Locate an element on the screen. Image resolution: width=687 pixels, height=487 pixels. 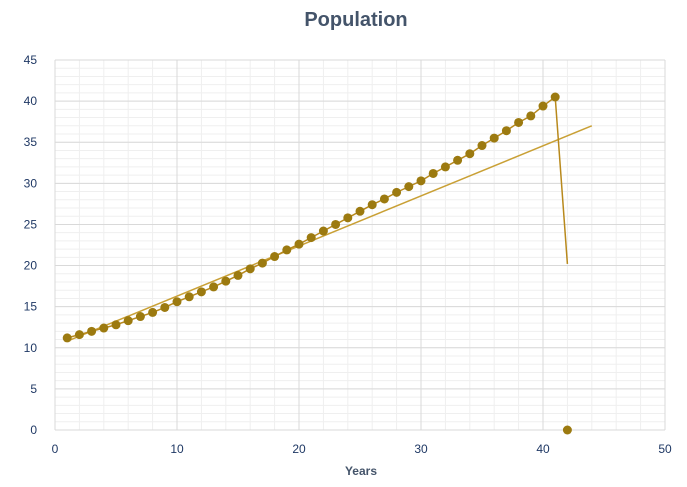
x-tick-label: 0 is located at coordinates (55, 449).